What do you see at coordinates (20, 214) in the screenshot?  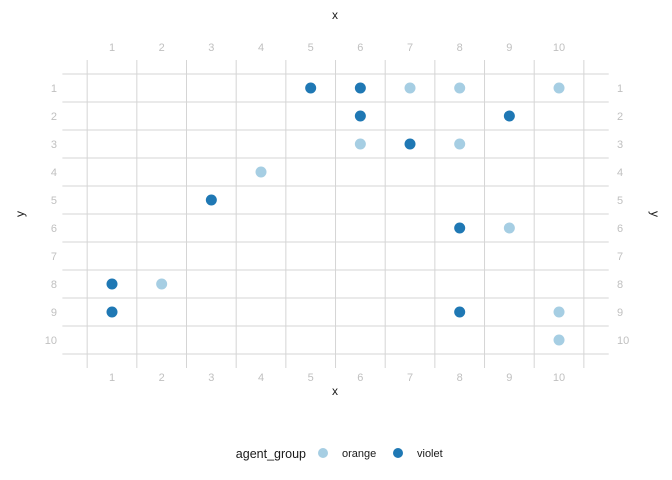 I see `y-axis-title-left: y` at bounding box center [20, 214].